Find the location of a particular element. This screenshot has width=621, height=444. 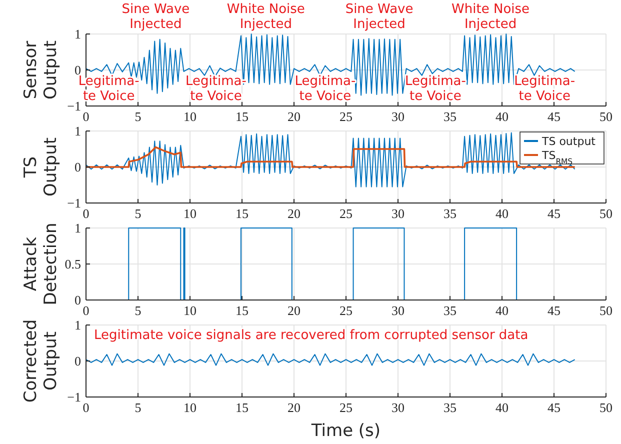

y-axis-title: Sensor Output is located at coordinates (41, 70).